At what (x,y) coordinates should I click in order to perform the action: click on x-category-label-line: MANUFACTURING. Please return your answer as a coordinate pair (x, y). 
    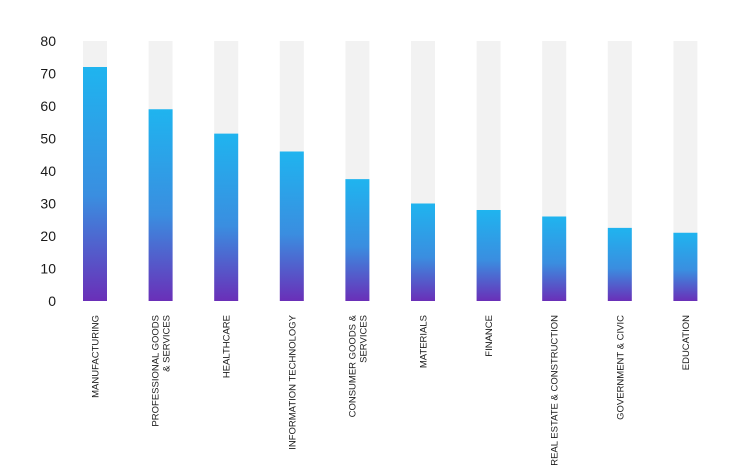
    Looking at the image, I should click on (96, 356).